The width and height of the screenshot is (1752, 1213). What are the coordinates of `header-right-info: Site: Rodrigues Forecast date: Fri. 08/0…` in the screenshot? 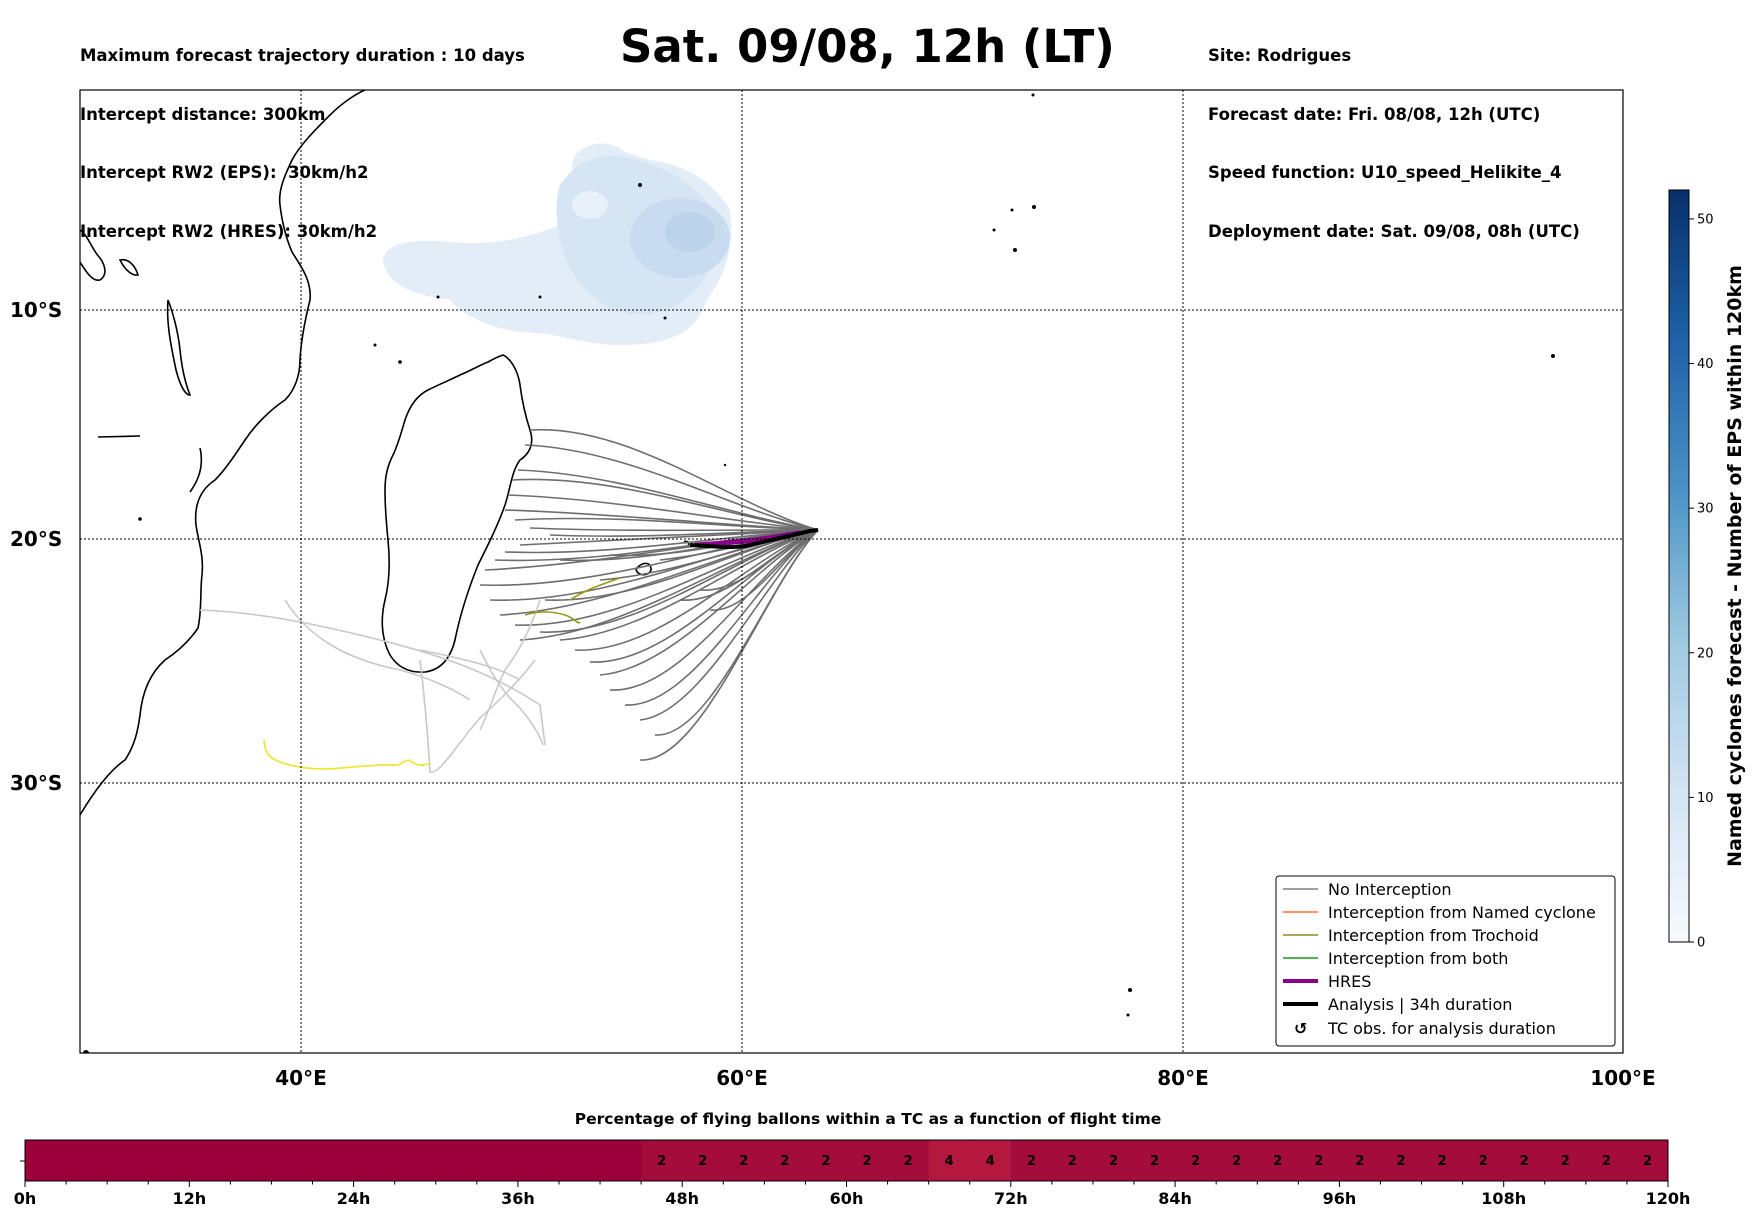 It's located at (1394, 134).